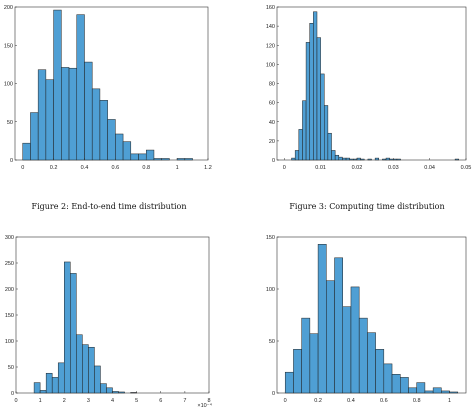 This screenshot has width=474, height=414. Describe the element at coordinates (270, 238) in the screenshot. I see `y-tick-label: 150` at that location.